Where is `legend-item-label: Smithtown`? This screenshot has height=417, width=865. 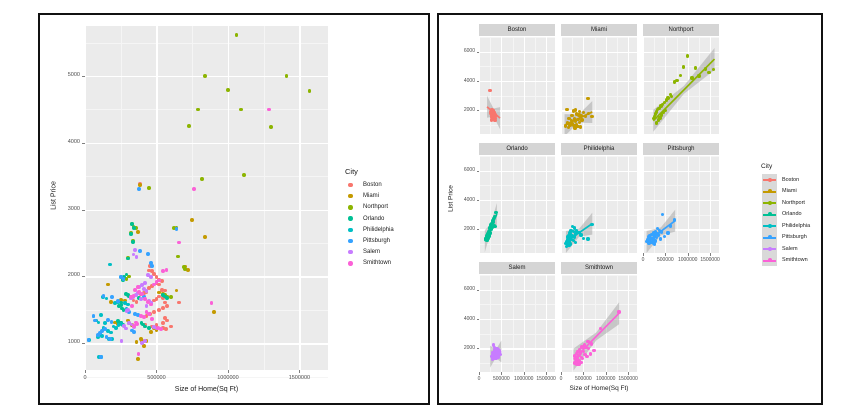
legend-item-label: Smithtown is located at coordinates (795, 260).